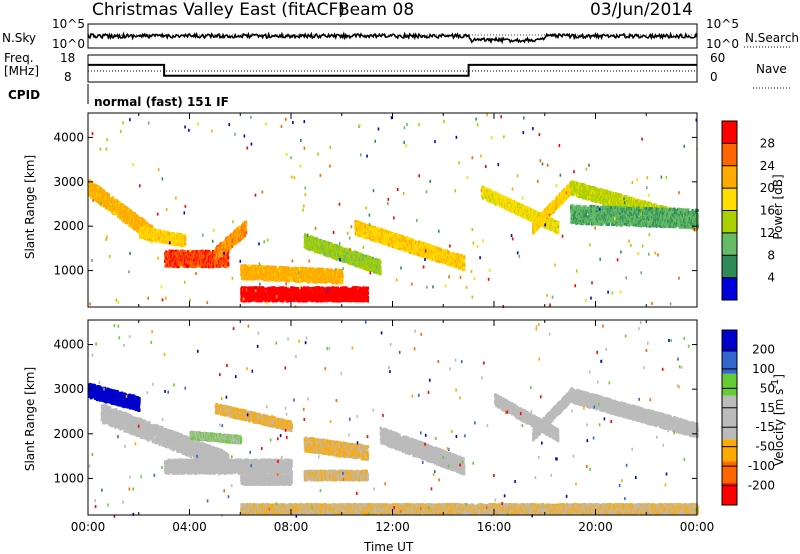 Image resolution: width=800 pixels, height=554 pixels. Describe the element at coordinates (392, 38) in the screenshot. I see `nsky-series` at that location.